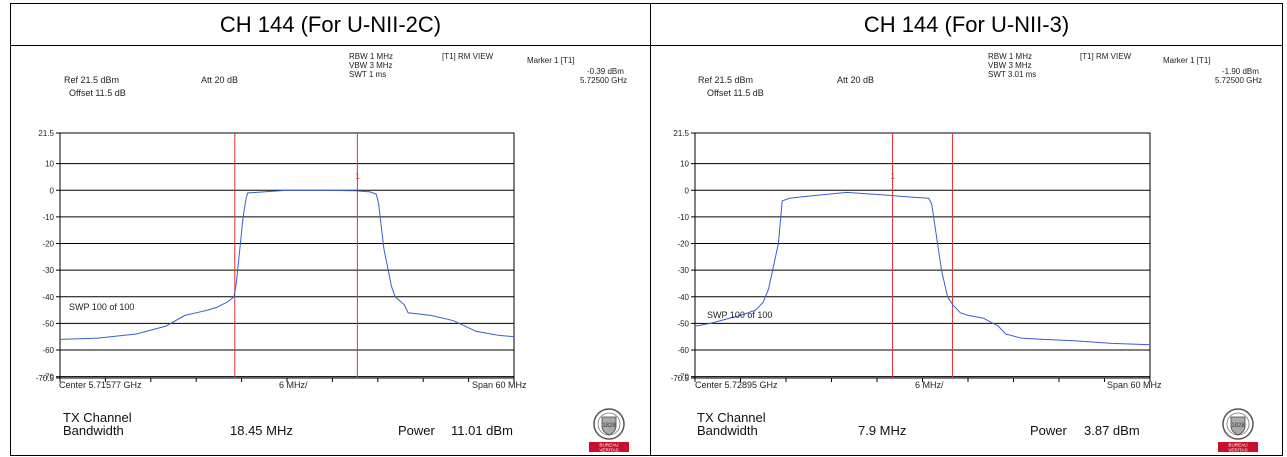  I want to click on marker-level: -0.39 dBm, so click(605, 71).